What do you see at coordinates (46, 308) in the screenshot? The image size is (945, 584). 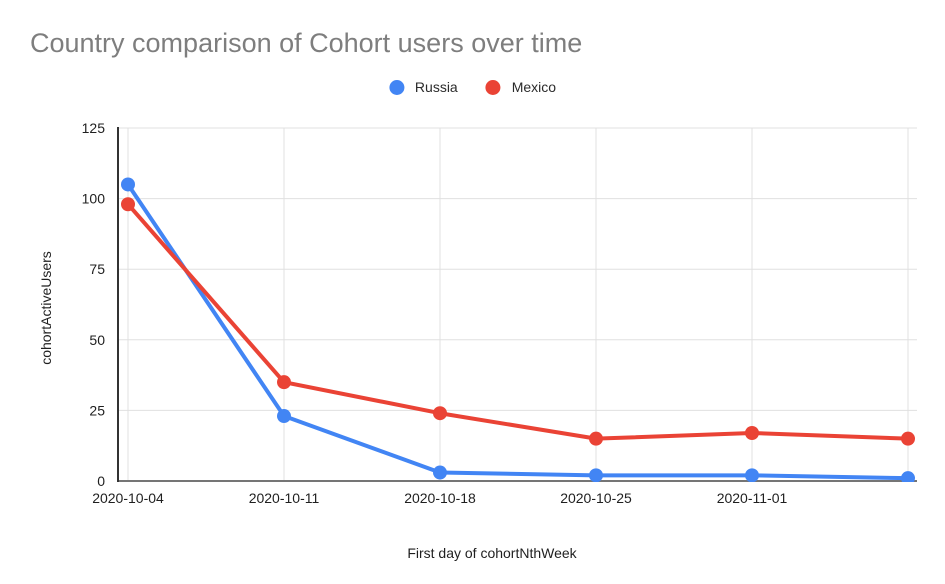 I see `y-axis-title: cohortActiveUsers` at bounding box center [46, 308].